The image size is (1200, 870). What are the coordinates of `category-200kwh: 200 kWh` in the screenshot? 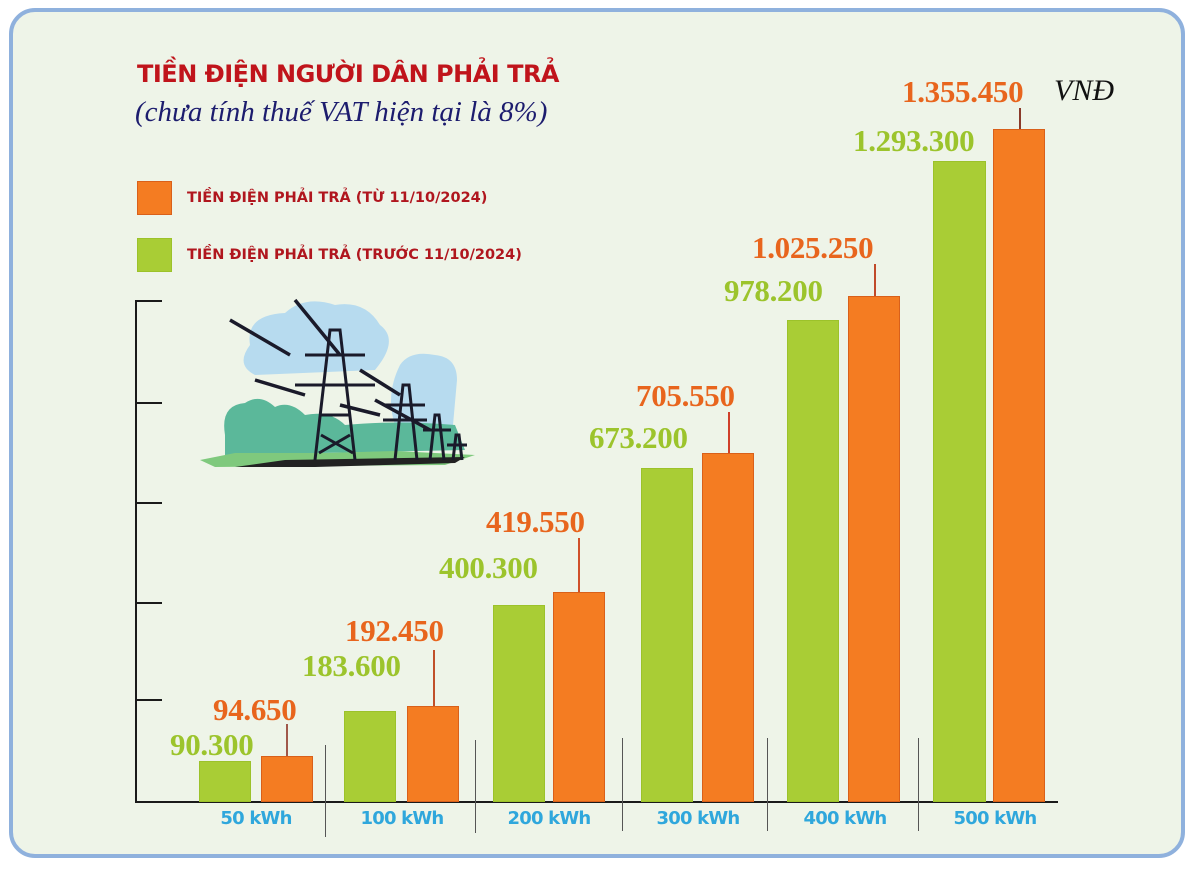 It's located at (549, 818).